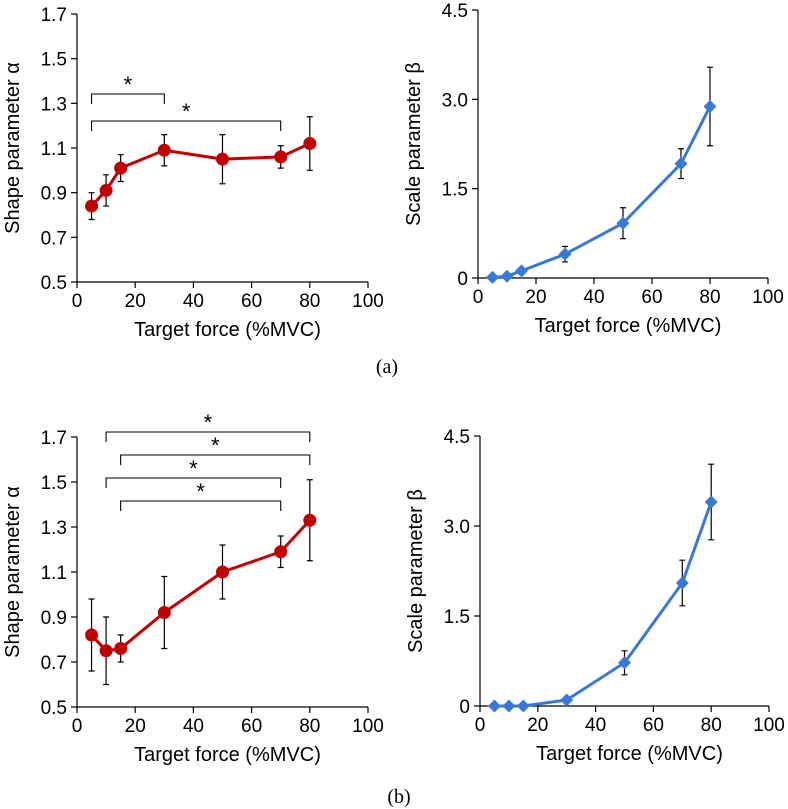  I want to click on caption-b: (b), so click(398, 797).